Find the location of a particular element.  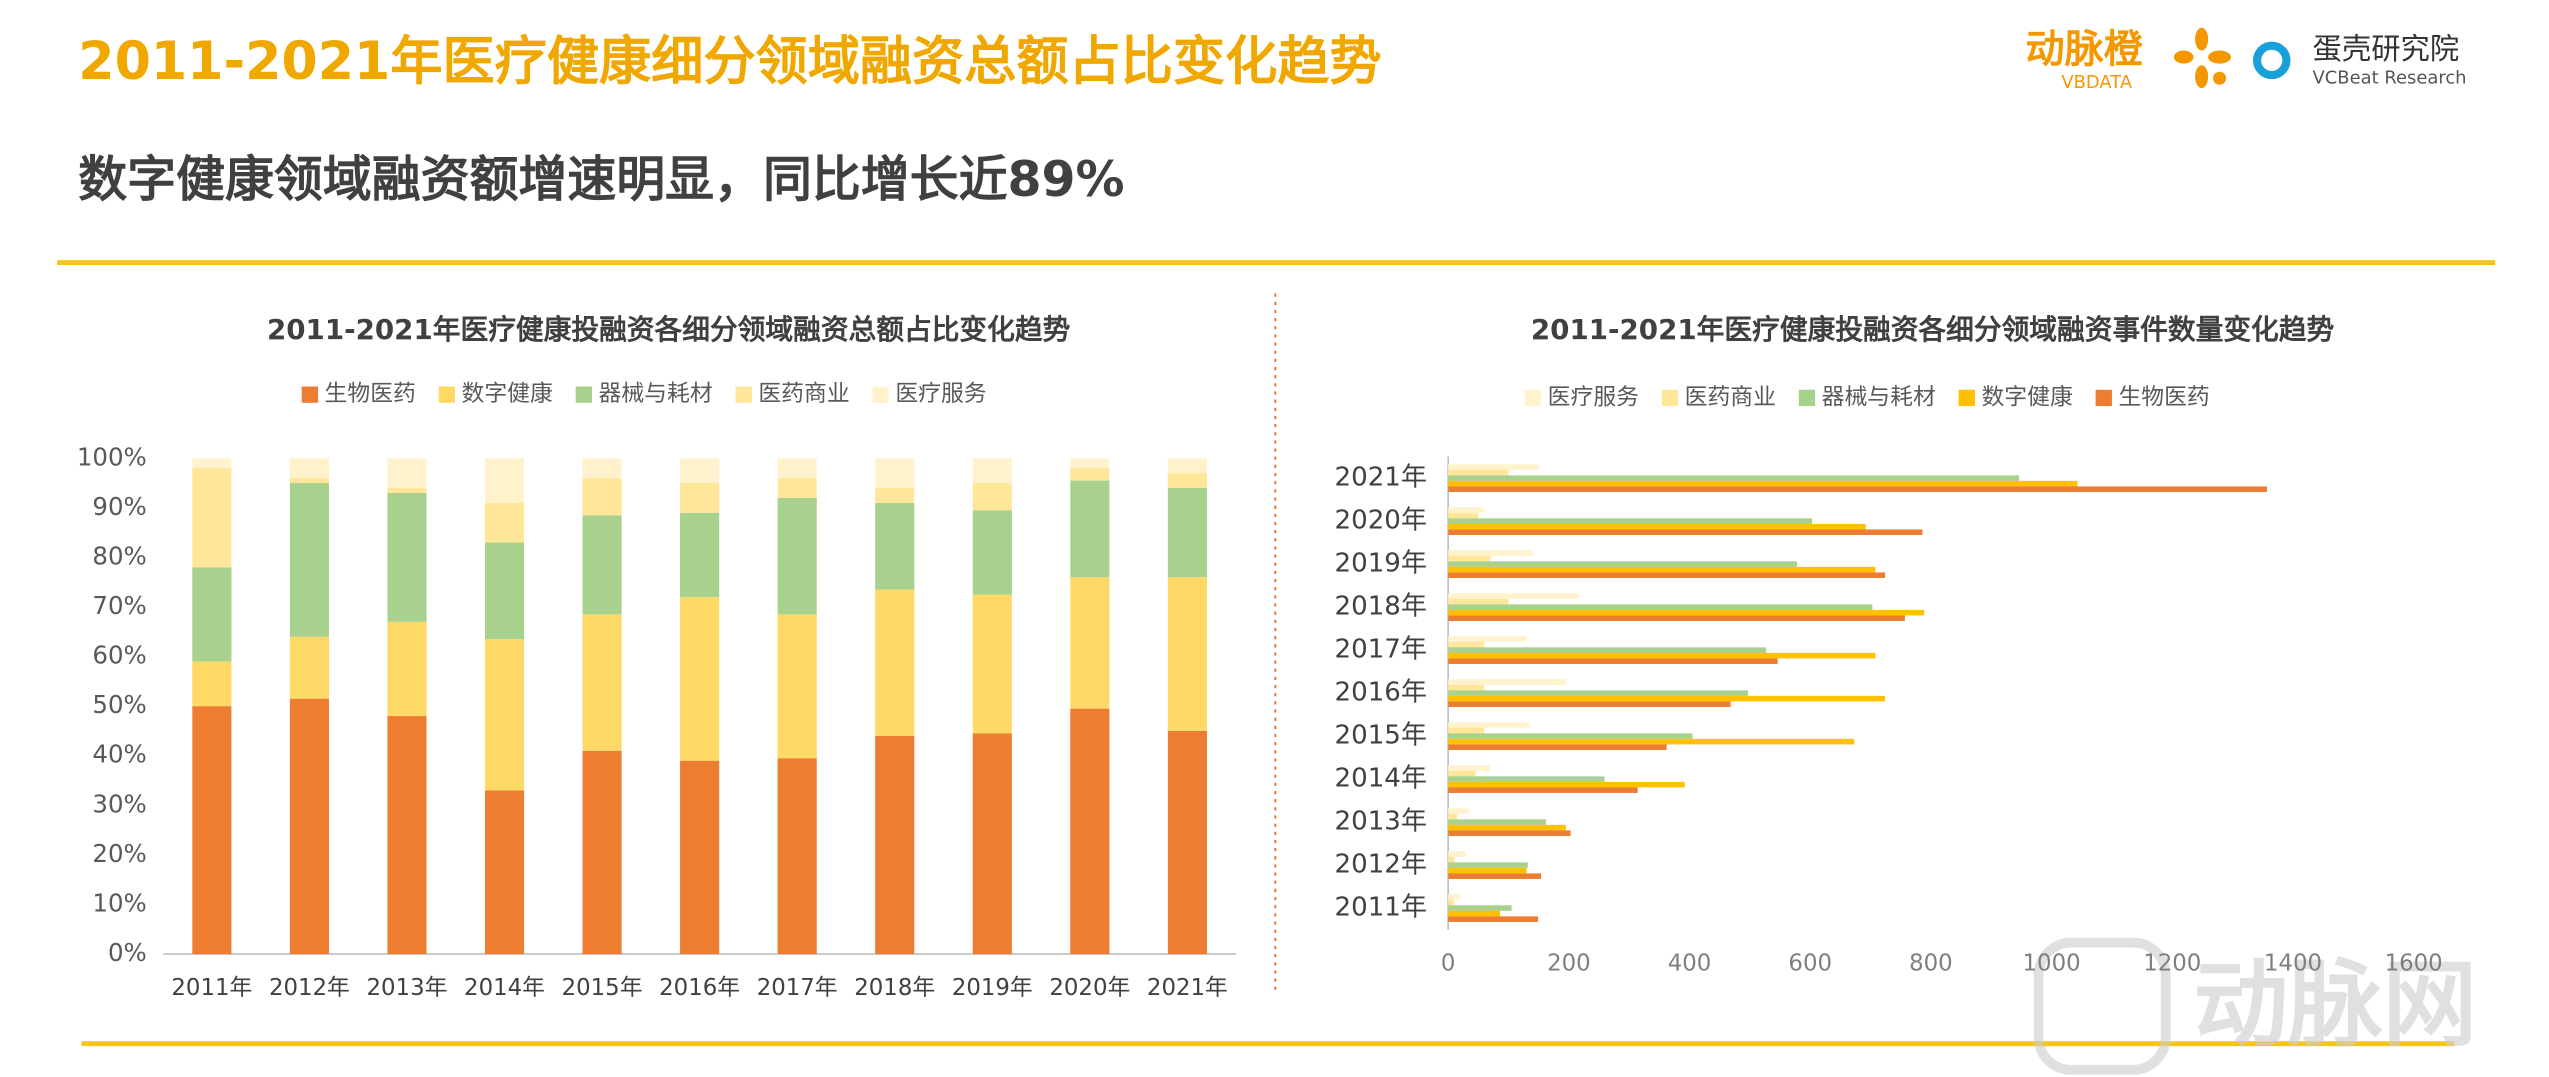

x-tick-label: 2017年 is located at coordinates (797, 988).